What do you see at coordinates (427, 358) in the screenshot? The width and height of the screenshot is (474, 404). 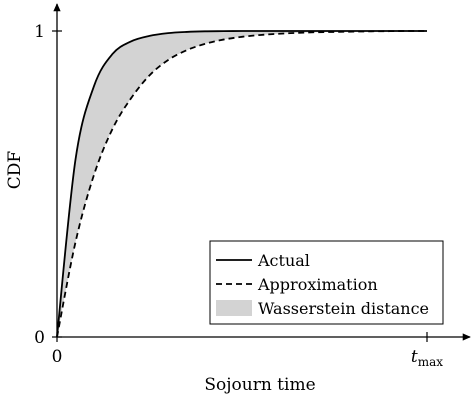 I see `x-tick-label-t-max: tmax` at bounding box center [427, 358].